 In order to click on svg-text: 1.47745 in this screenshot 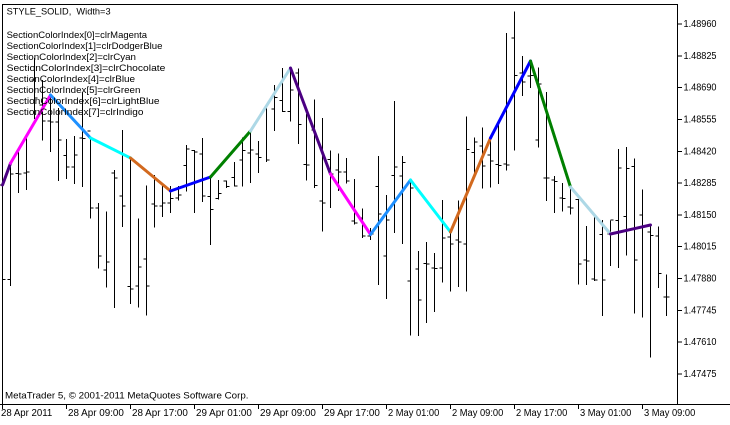, I will do `click(700, 310)`.